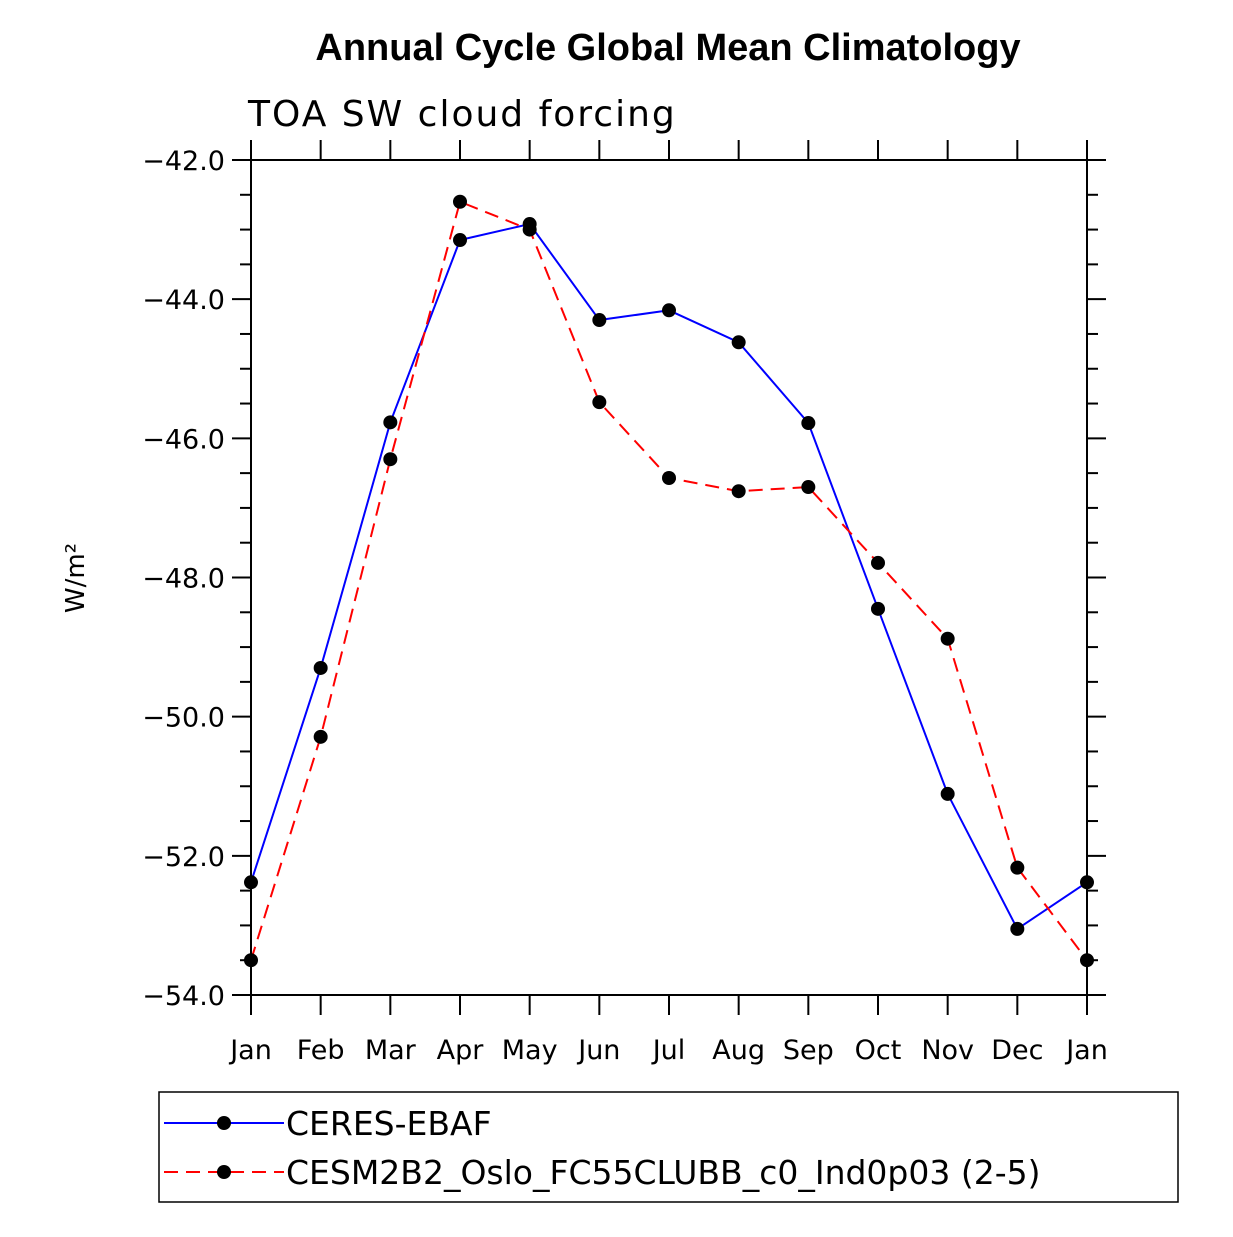 This screenshot has height=1237, width=1233. Describe the element at coordinates (224, 1172) in the screenshot. I see `legend-marker-model` at that location.